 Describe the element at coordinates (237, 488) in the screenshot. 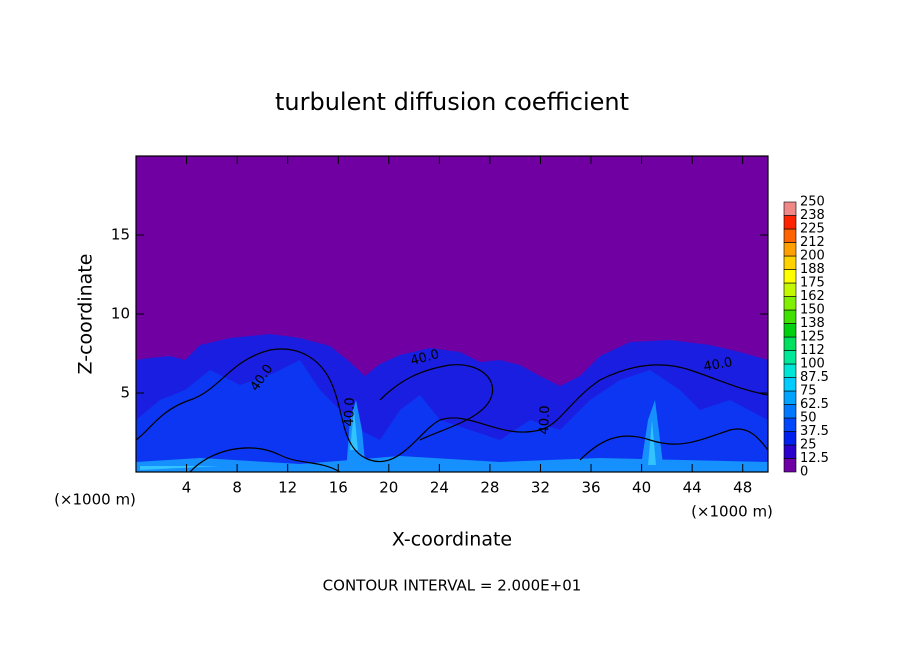

I see `x-tick-label: 8` at that location.